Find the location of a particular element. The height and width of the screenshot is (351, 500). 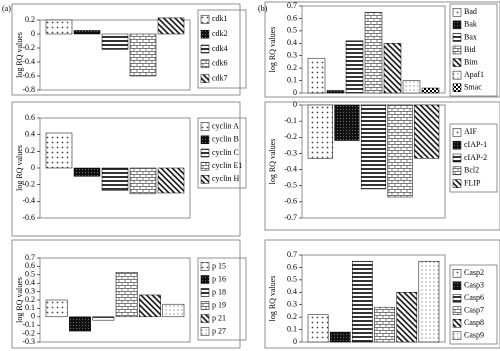

legend-label: cdk2 is located at coordinates (220, 33).